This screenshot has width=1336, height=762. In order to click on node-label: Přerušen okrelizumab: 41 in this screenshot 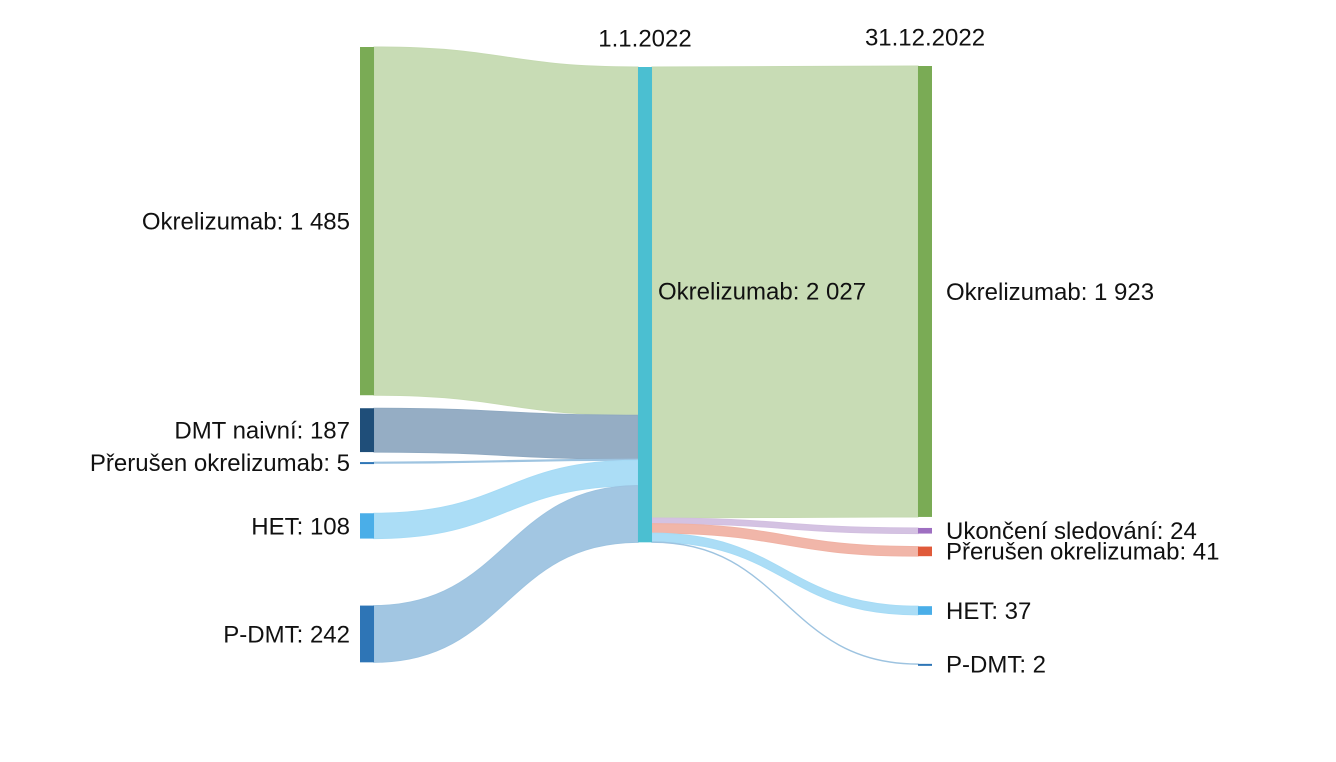, I will do `click(1082, 552)`.